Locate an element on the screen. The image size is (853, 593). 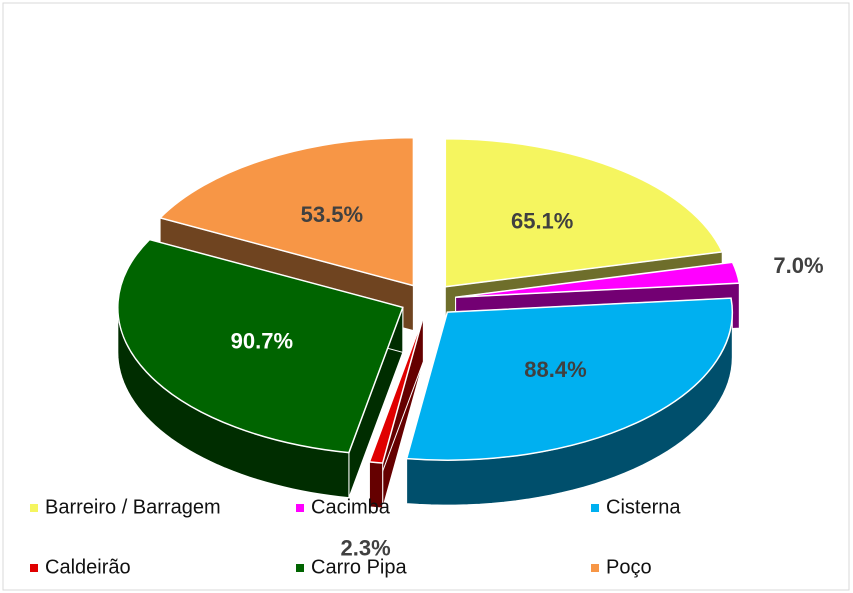
value-label: 7.0% is located at coordinates (798, 265).